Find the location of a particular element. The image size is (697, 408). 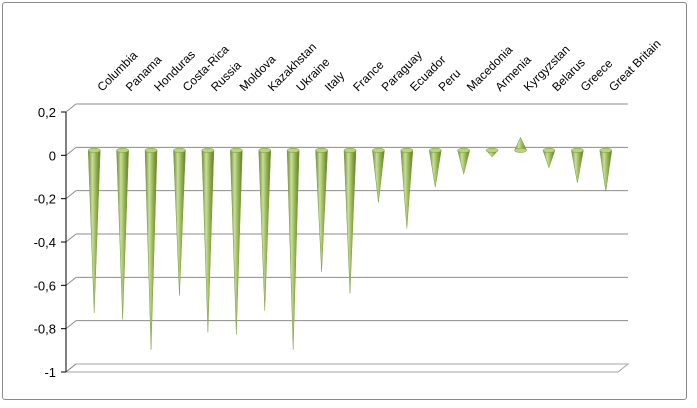

chart-floor is located at coordinates (347, 368).